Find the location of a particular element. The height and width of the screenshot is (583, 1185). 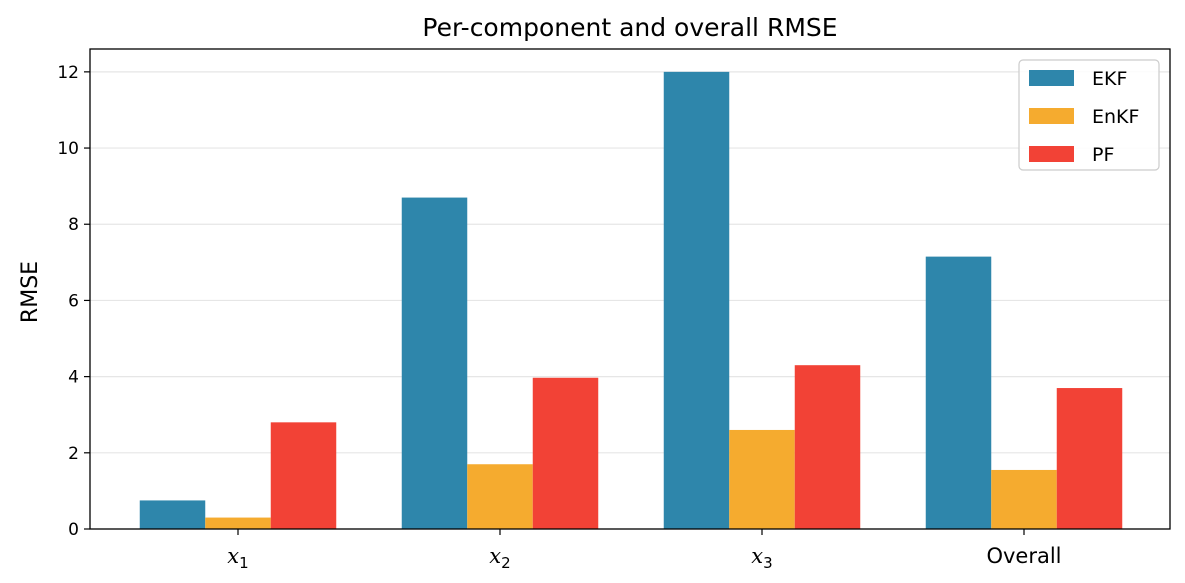

legend-label-enkf: EnKF is located at coordinates (1115, 117).